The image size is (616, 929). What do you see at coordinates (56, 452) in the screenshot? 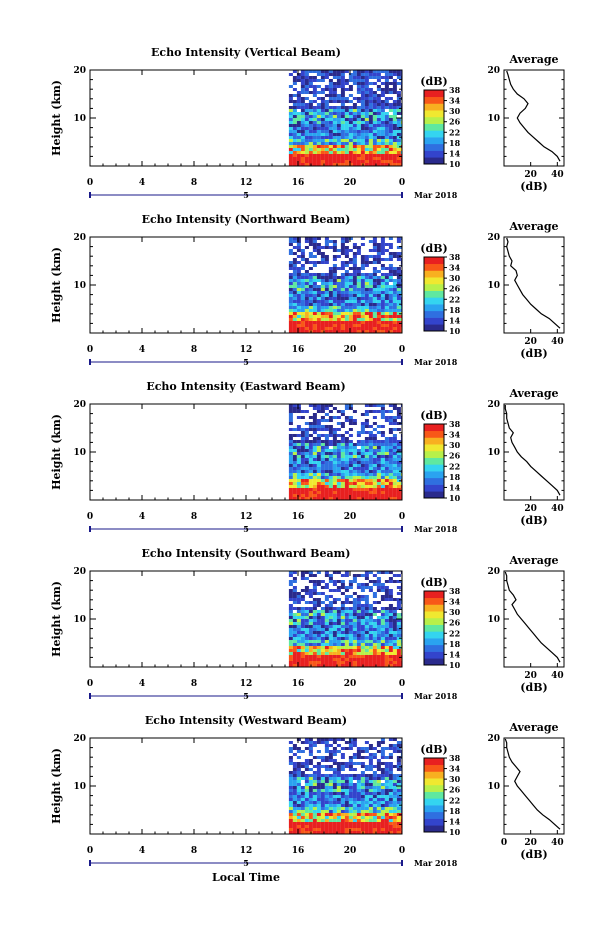
I see `y-axis-label: Height (km)` at bounding box center [56, 452].